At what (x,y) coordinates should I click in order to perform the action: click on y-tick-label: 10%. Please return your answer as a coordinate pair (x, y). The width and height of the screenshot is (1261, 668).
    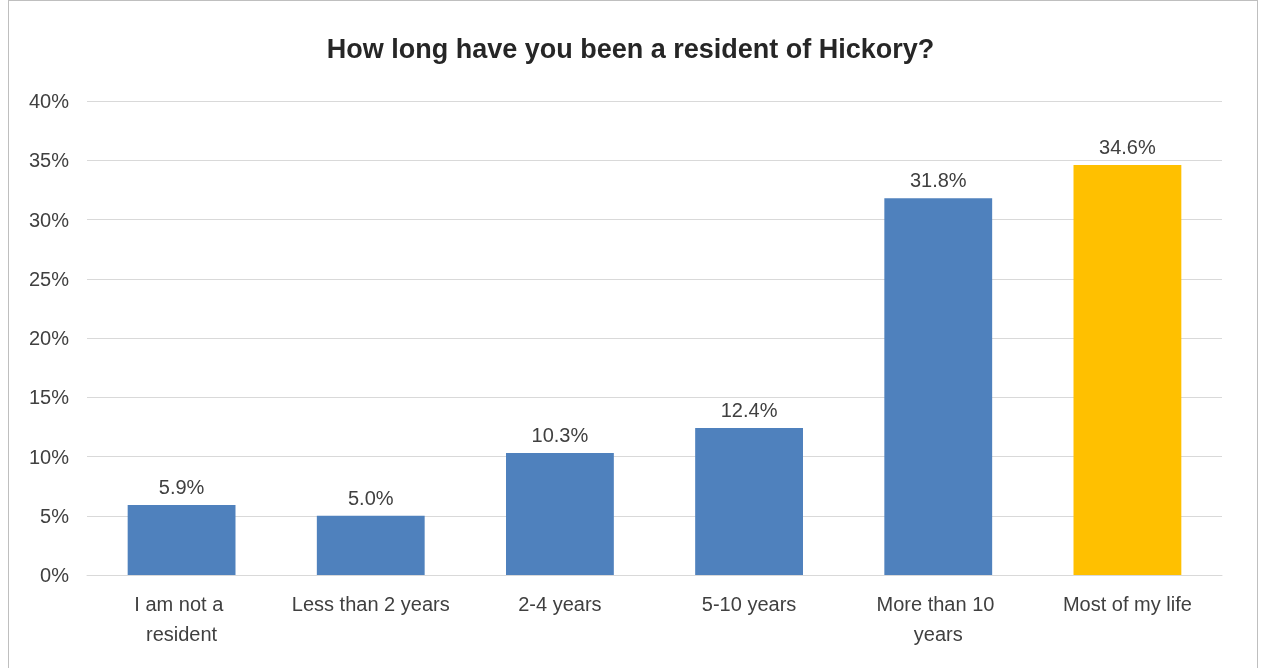
    Looking at the image, I should click on (49, 456).